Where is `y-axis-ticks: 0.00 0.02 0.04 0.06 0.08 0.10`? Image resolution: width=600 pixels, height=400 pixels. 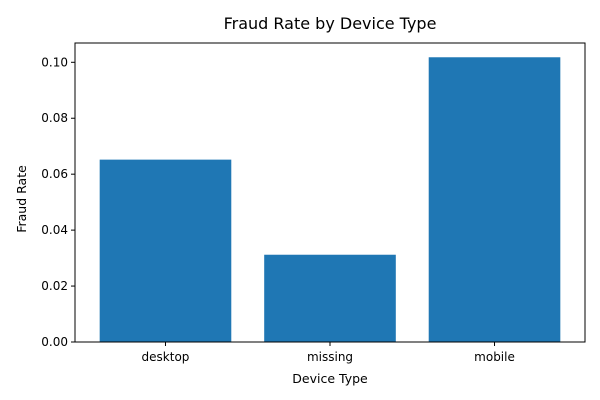
y-axis-ticks: 0.00 0.02 0.04 0.06 0.08 0.10 is located at coordinates (58, 202).